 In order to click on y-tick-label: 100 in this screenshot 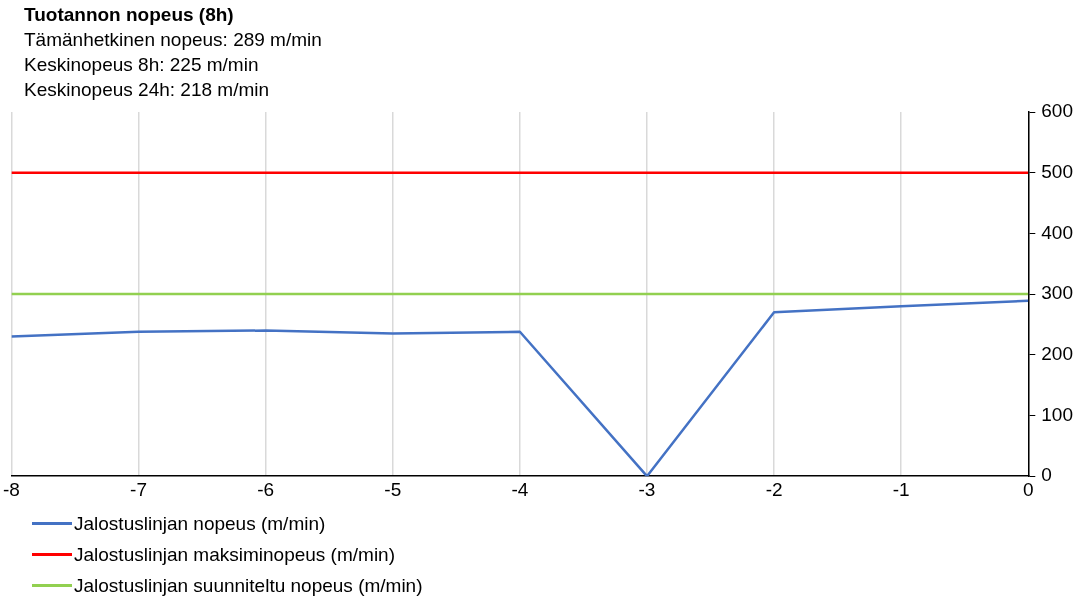, I will do `click(1057, 414)`.